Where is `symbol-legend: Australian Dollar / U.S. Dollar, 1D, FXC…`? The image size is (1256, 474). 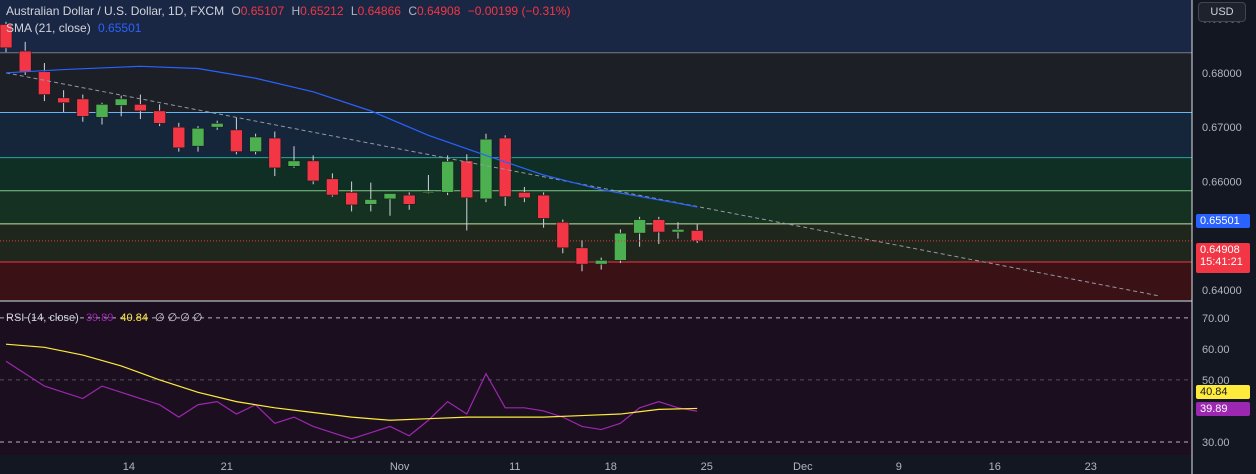 symbol-legend: Australian Dollar / U.S. Dollar, 1D, FXC… is located at coordinates (290, 11).